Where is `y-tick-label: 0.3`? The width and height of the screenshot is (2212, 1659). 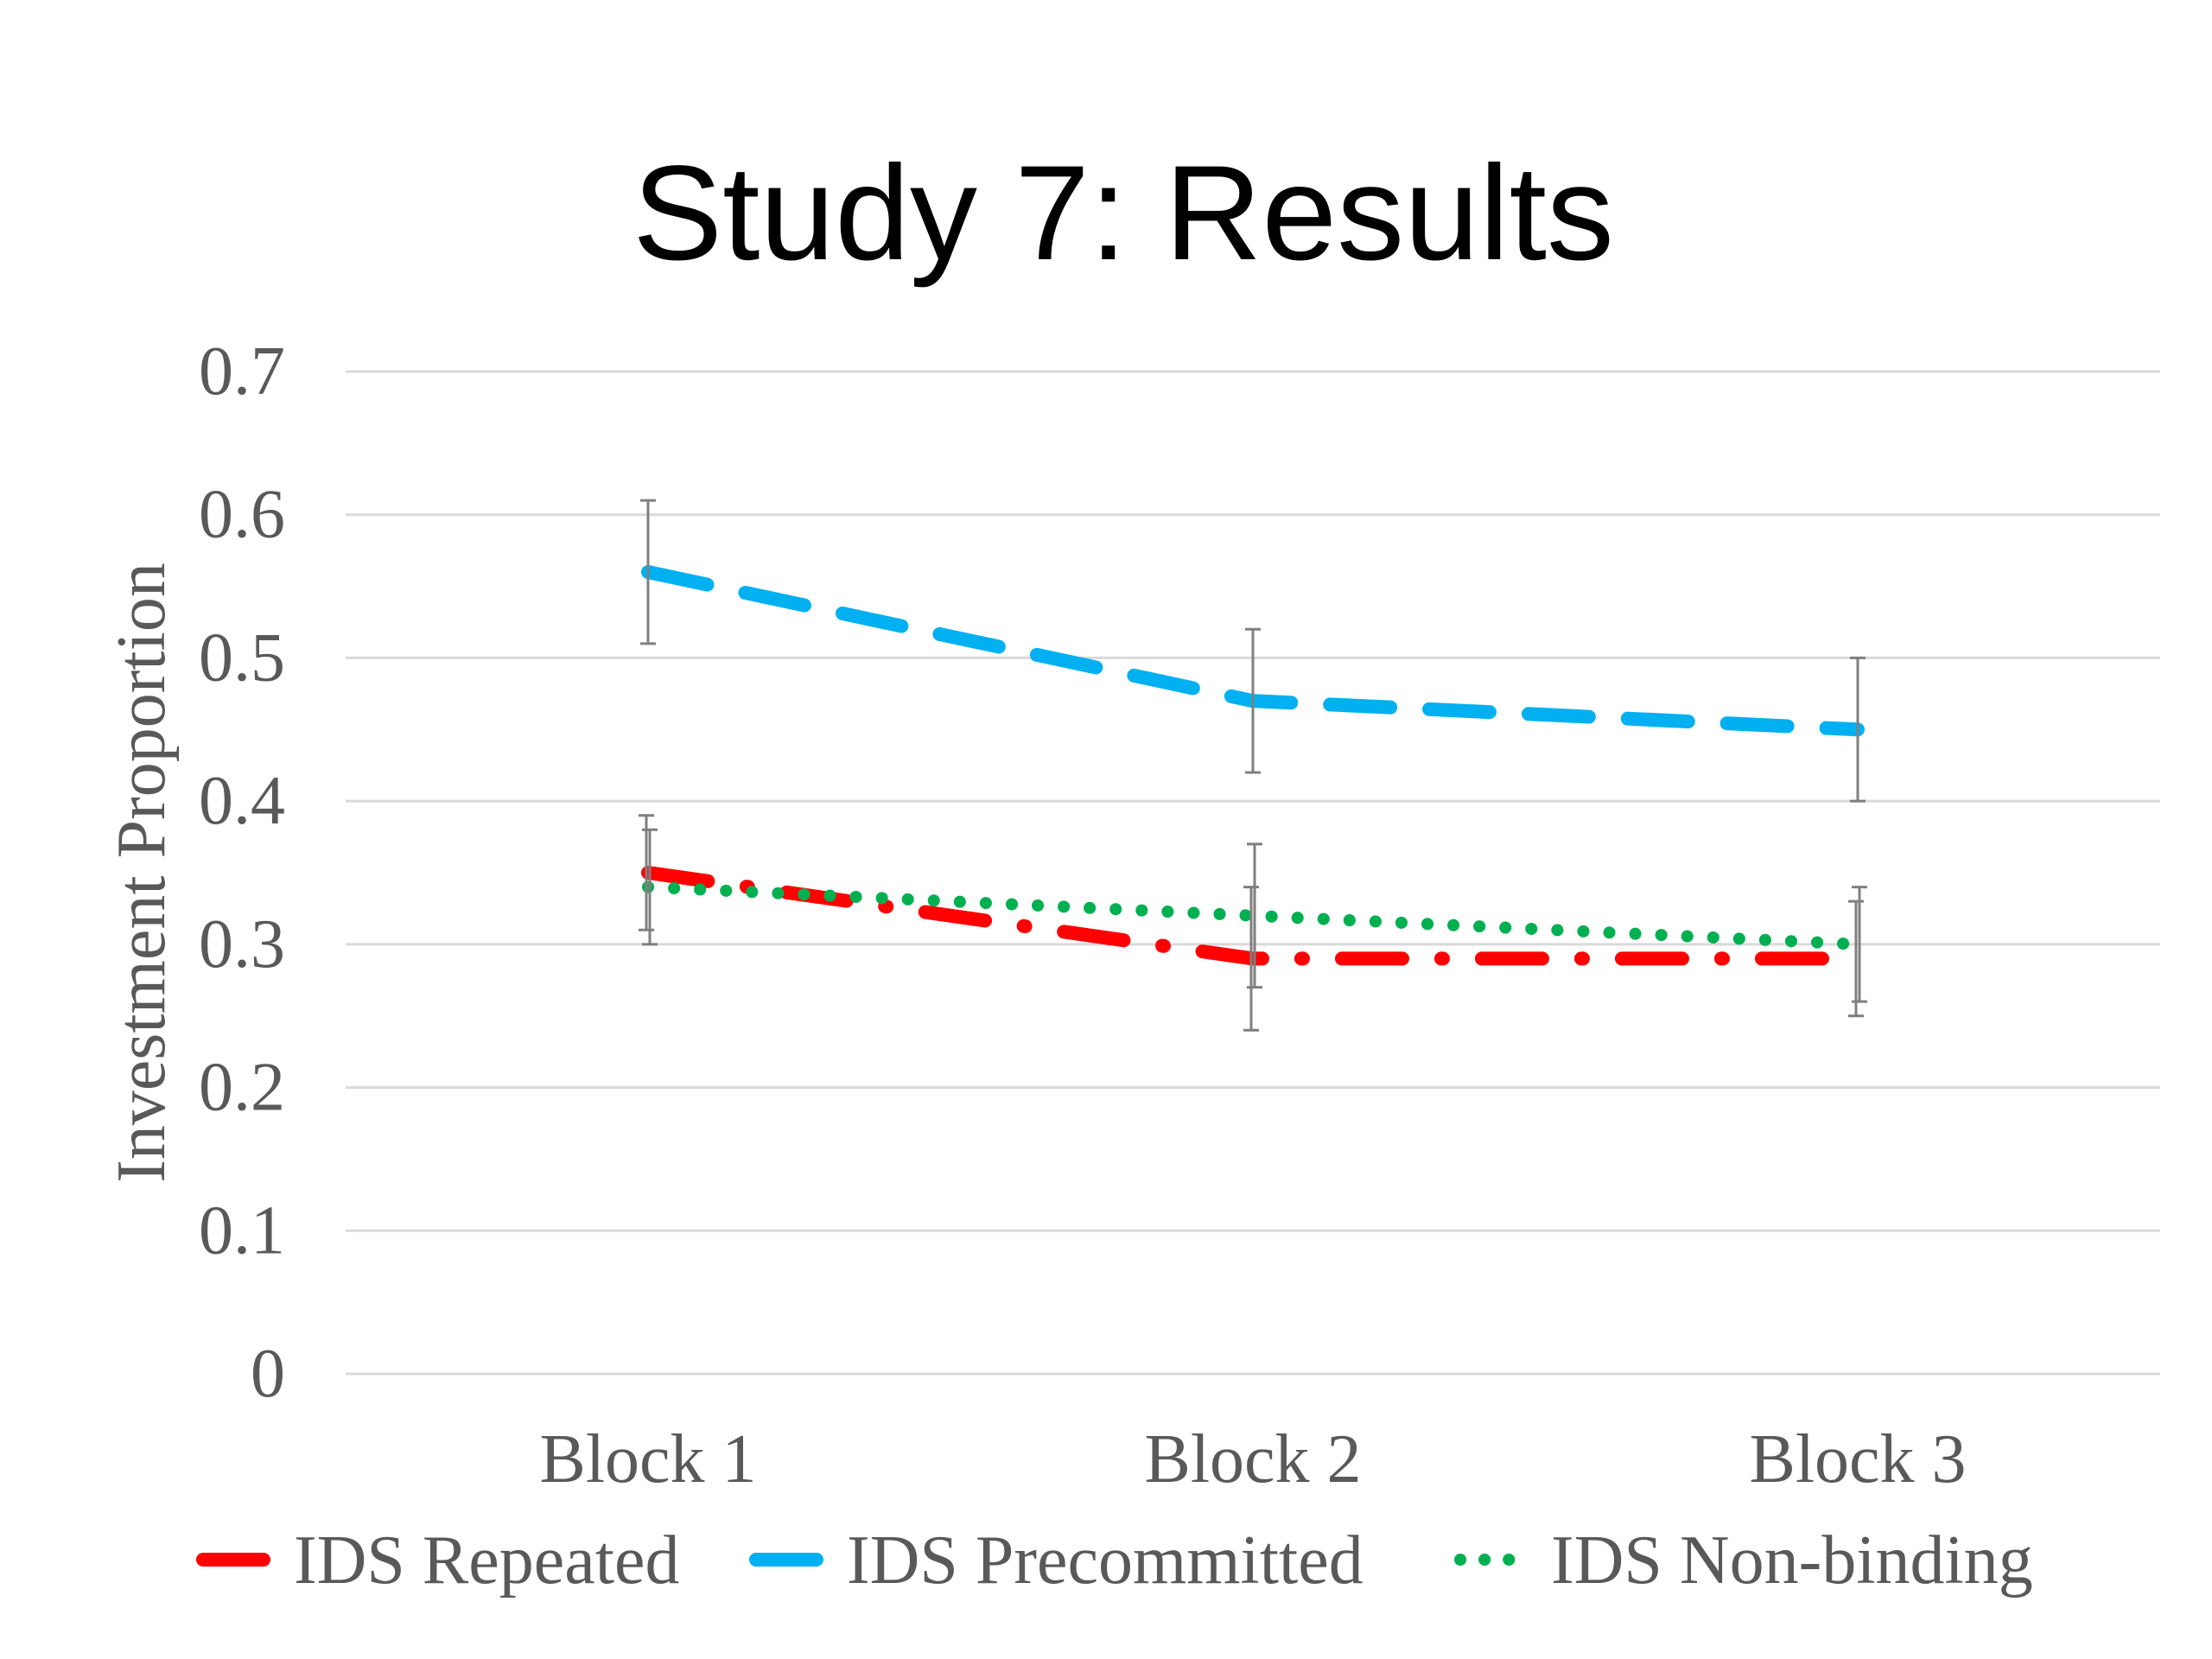
y-tick-label: 0.3 is located at coordinates (242, 944).